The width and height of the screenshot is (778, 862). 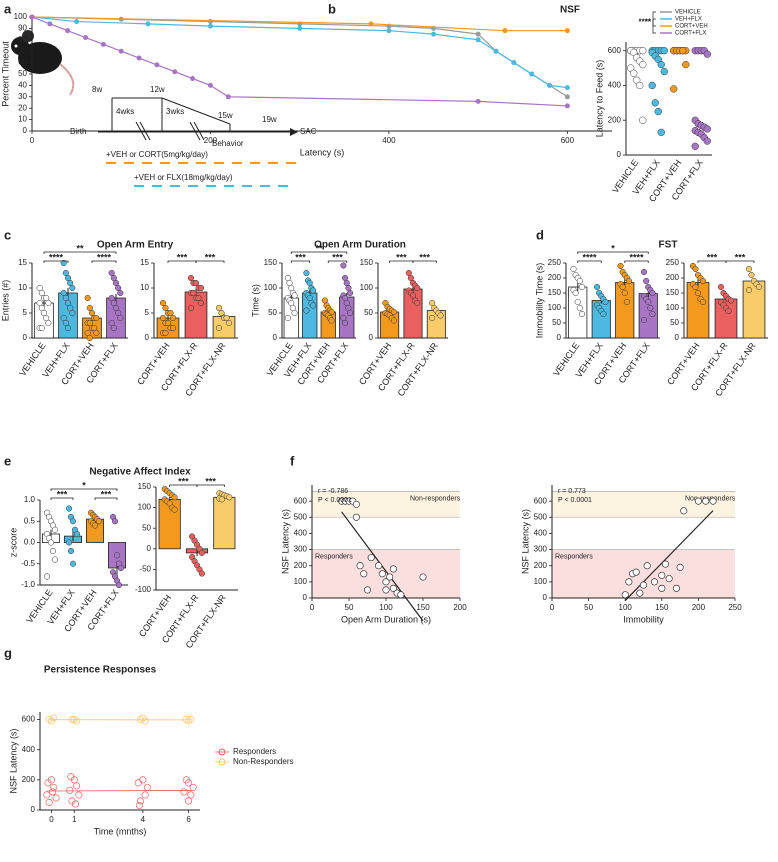 What do you see at coordinates (615, 119) in the screenshot?
I see `y-tick-label: 200` at bounding box center [615, 119].